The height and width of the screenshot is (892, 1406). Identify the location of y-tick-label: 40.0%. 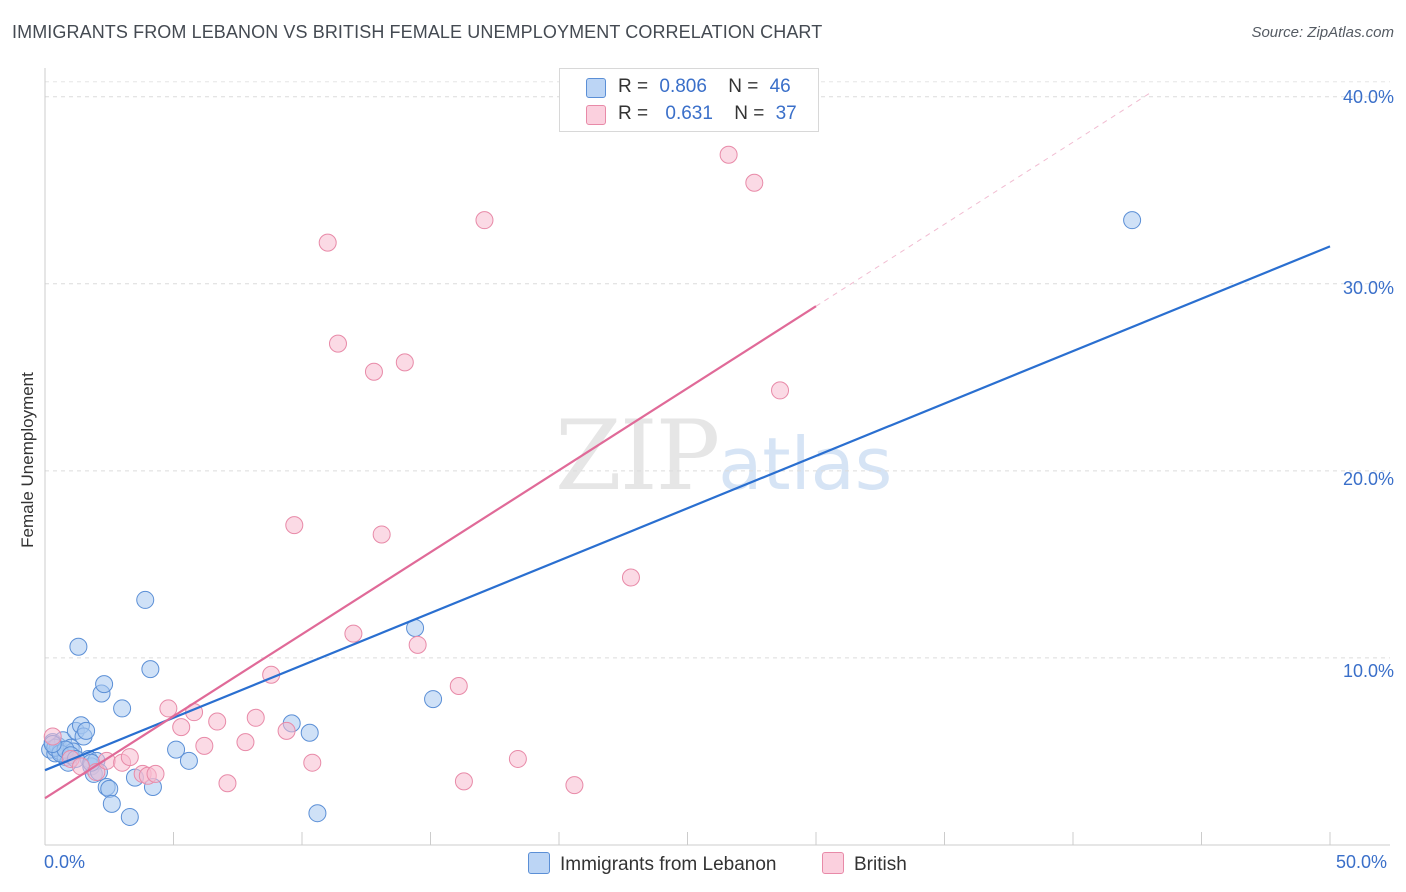
(1368, 97).